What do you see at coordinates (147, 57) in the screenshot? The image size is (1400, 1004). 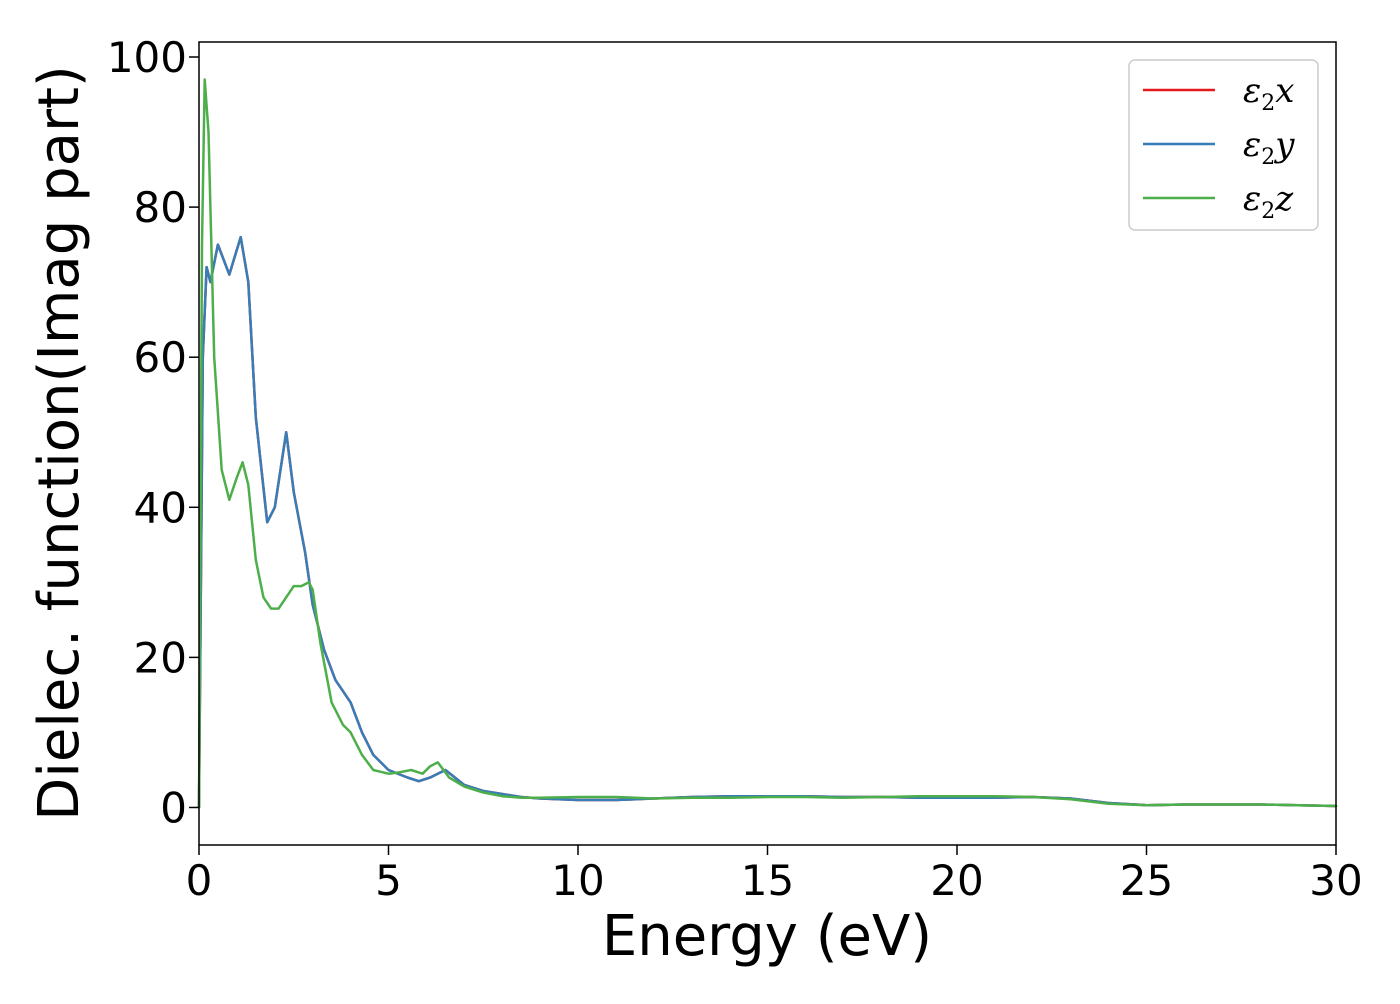 I see `y-tick-label: 100` at bounding box center [147, 57].